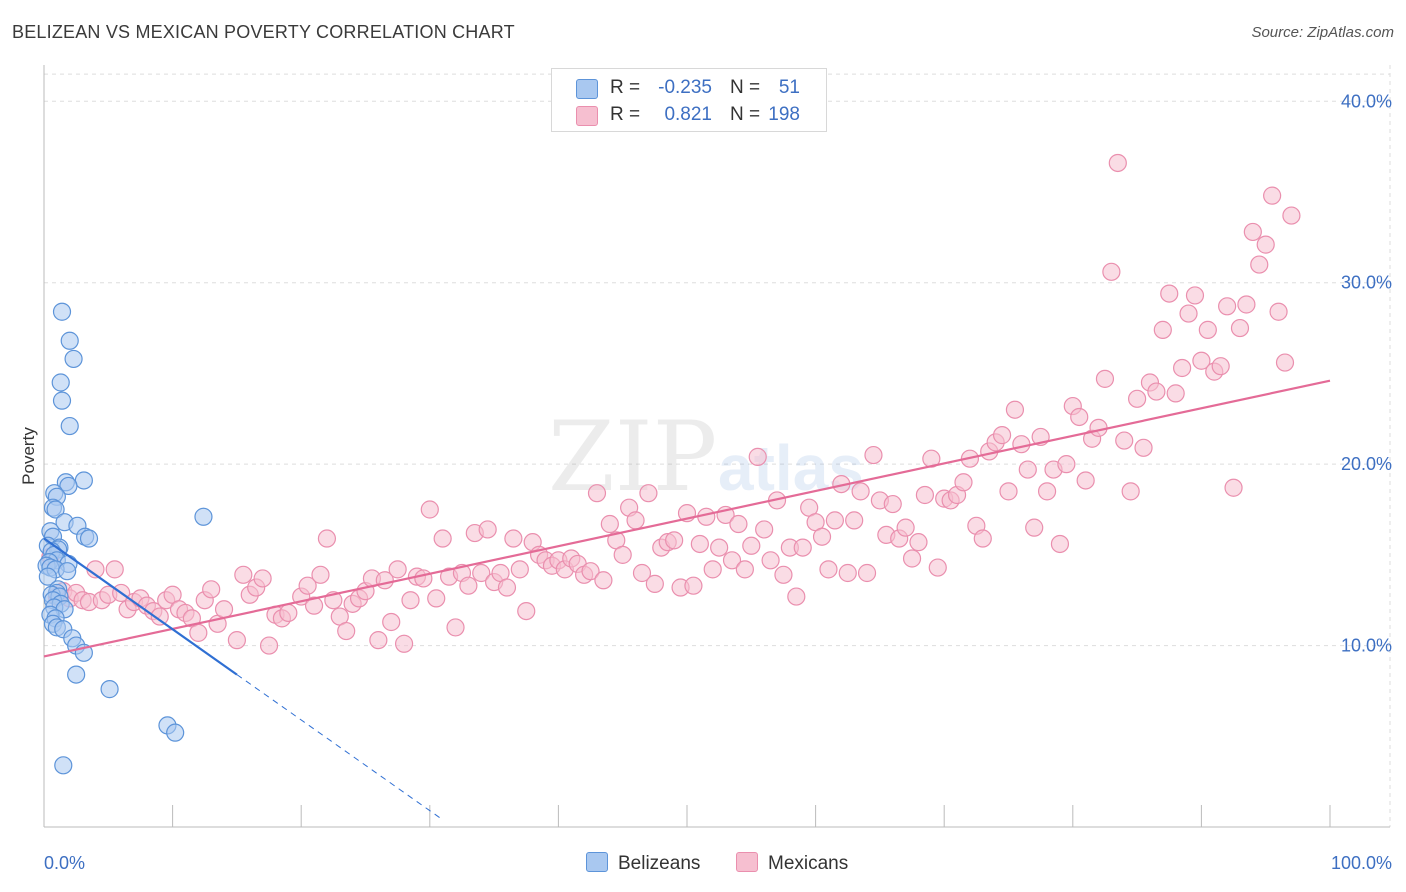 The height and width of the screenshot is (892, 1406). I want to click on x-tick-label: 0.0%, so click(64, 863).